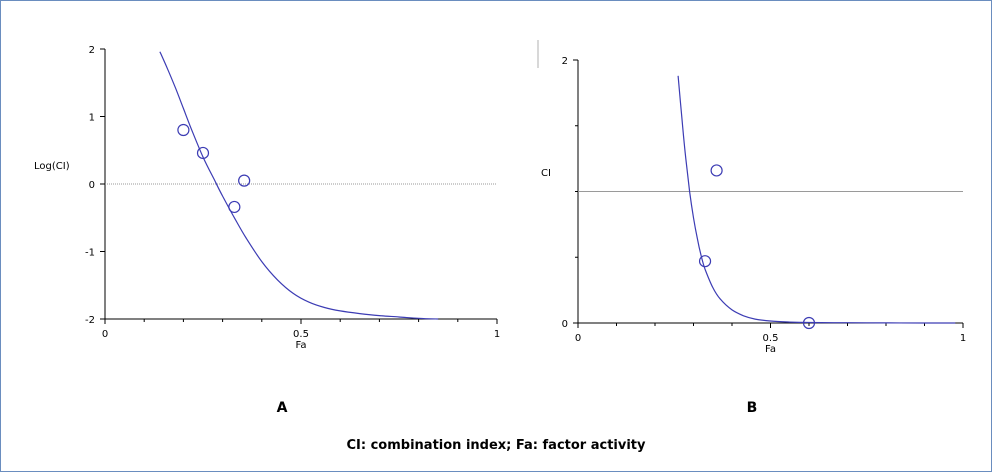 The image size is (992, 472). I want to click on panel-label: B, so click(752, 408).